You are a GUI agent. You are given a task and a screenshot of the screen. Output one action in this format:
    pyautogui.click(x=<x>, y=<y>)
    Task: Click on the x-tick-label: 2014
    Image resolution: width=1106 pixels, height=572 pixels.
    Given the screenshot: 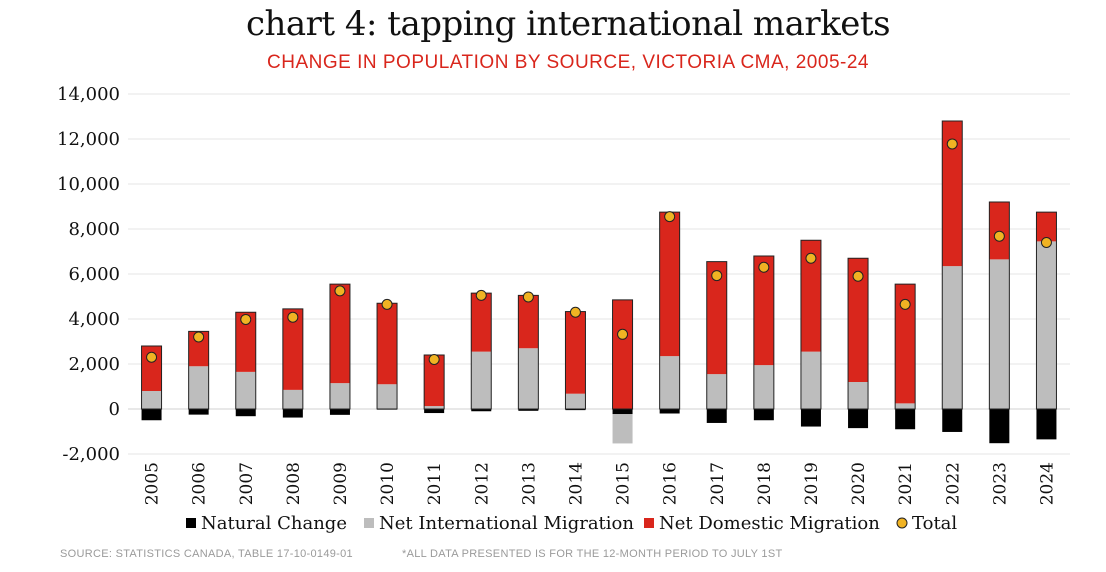 What is the action you would take?
    pyautogui.click(x=576, y=483)
    